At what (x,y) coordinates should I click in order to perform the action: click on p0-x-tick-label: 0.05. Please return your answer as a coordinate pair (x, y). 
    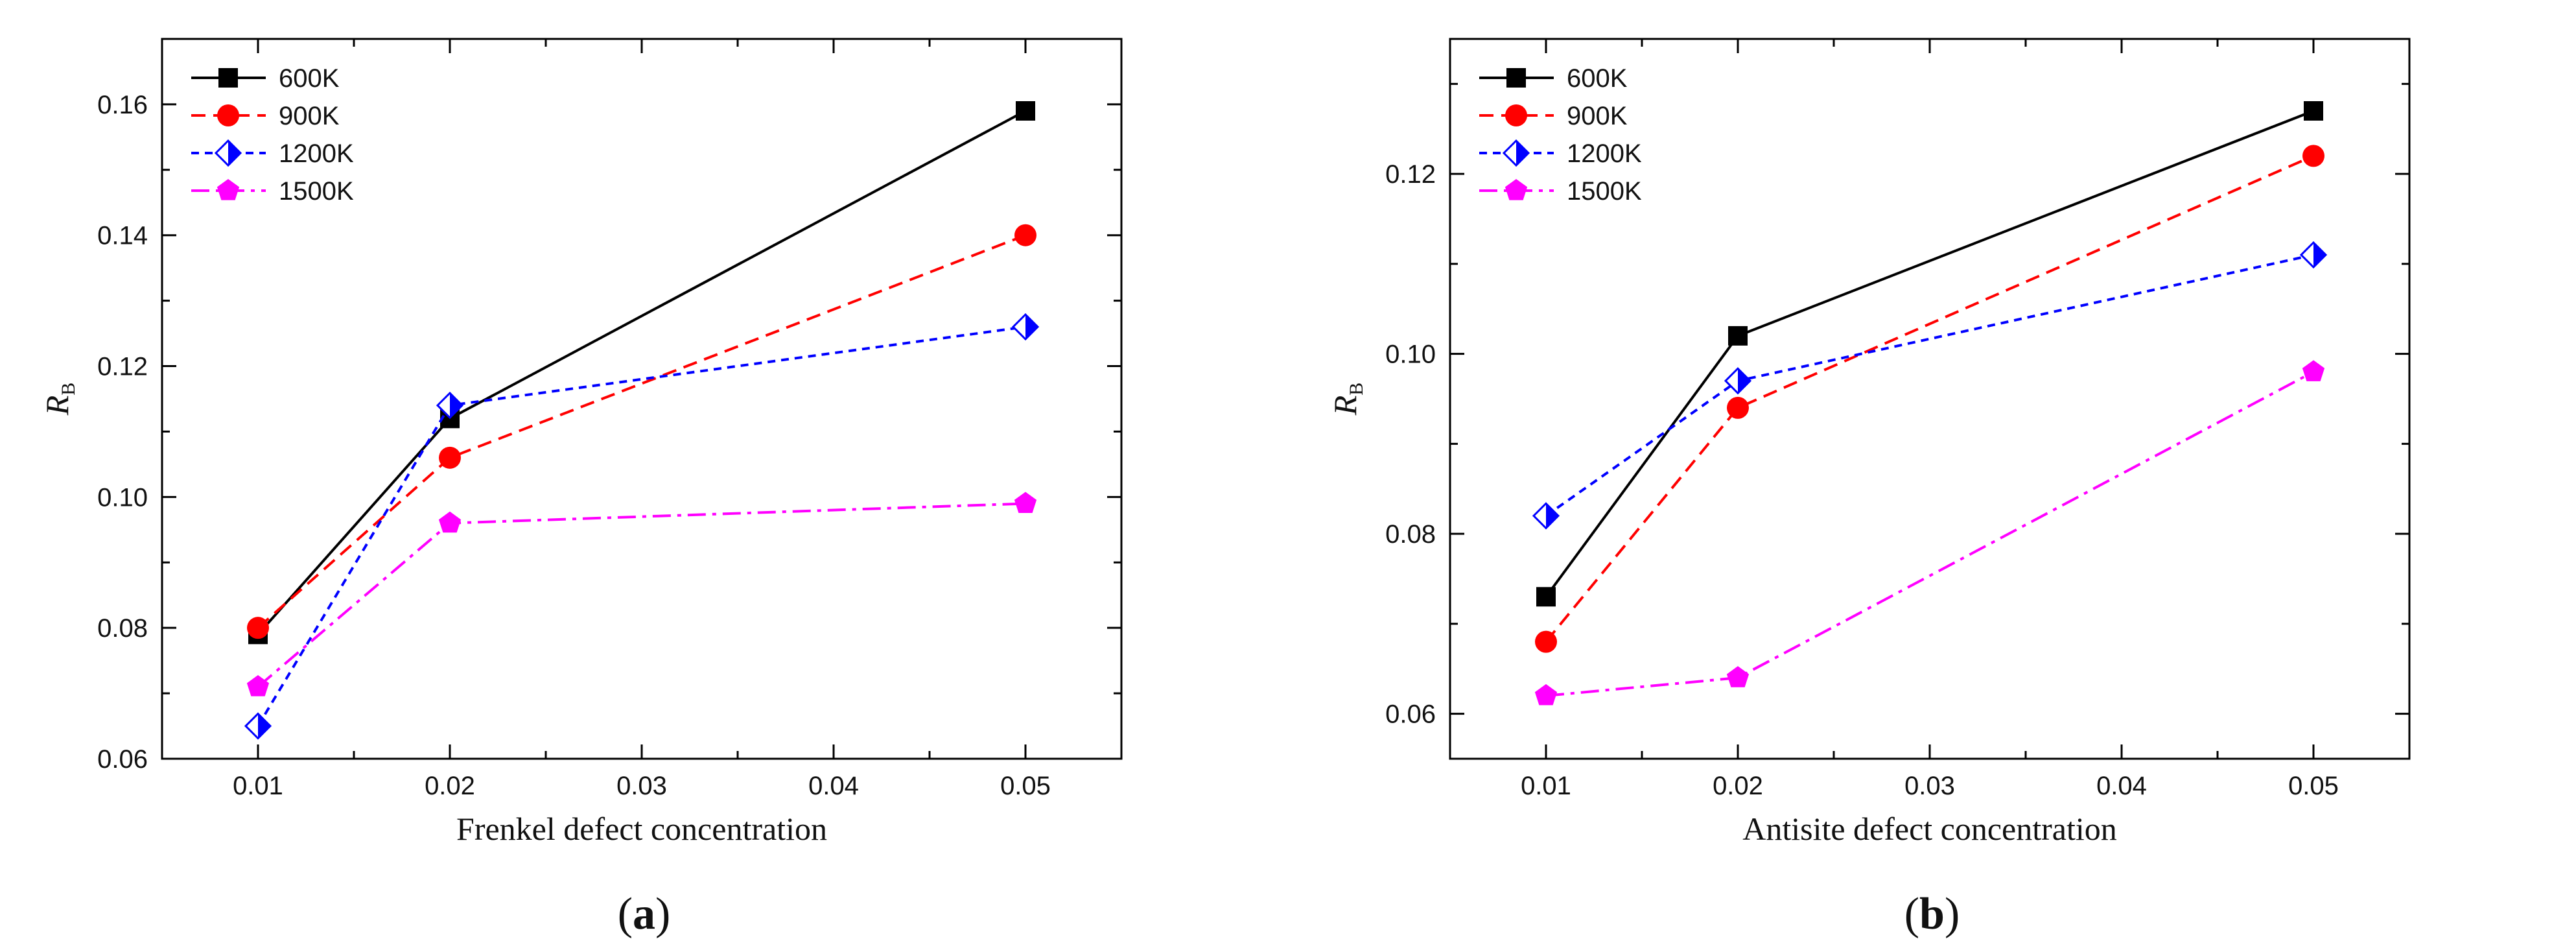
    Looking at the image, I should click on (1025, 786).